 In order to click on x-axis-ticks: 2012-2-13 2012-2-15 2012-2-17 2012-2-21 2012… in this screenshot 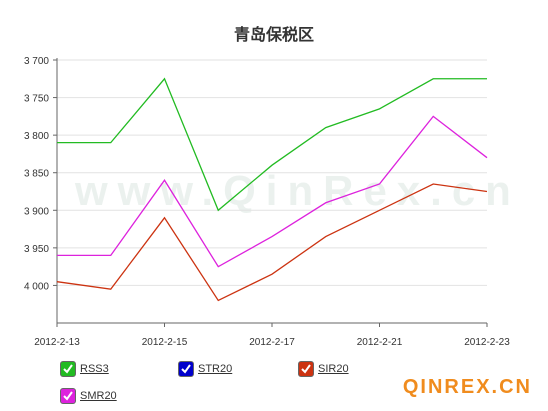, I will do `click(272, 335)`.